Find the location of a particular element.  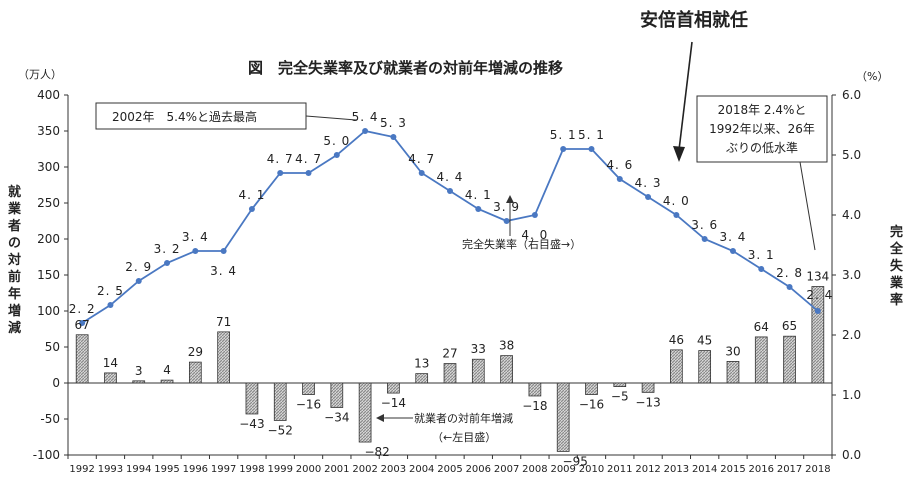

bar-value-label: 71 is located at coordinates (223, 322).